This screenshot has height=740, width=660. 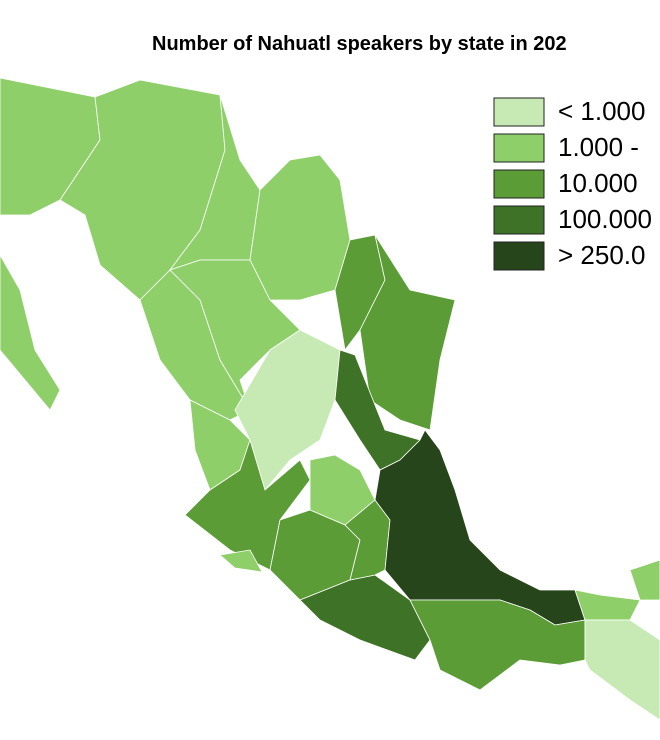 I want to click on legend-label: 100.000, so click(x=605, y=219).